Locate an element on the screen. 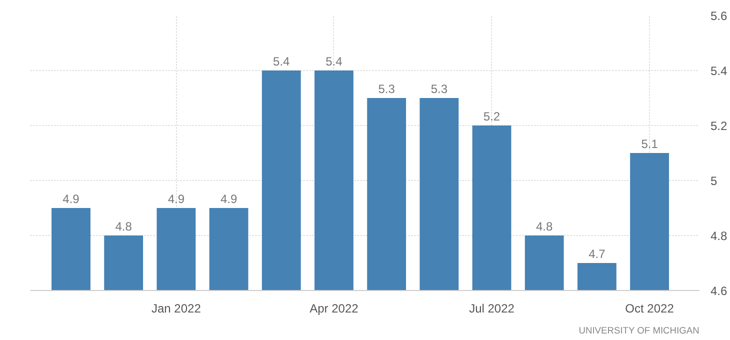  x-tick-label: Oct 2022 is located at coordinates (649, 309).